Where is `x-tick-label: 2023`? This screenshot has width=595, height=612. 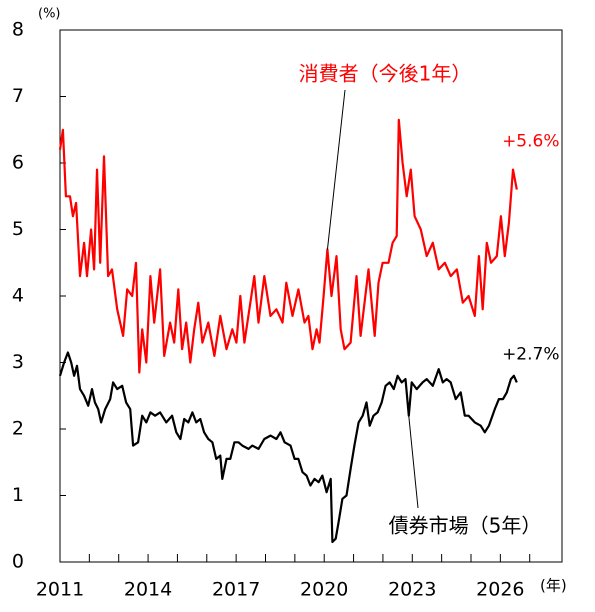 x-tick-label: 2023 is located at coordinates (412, 590).